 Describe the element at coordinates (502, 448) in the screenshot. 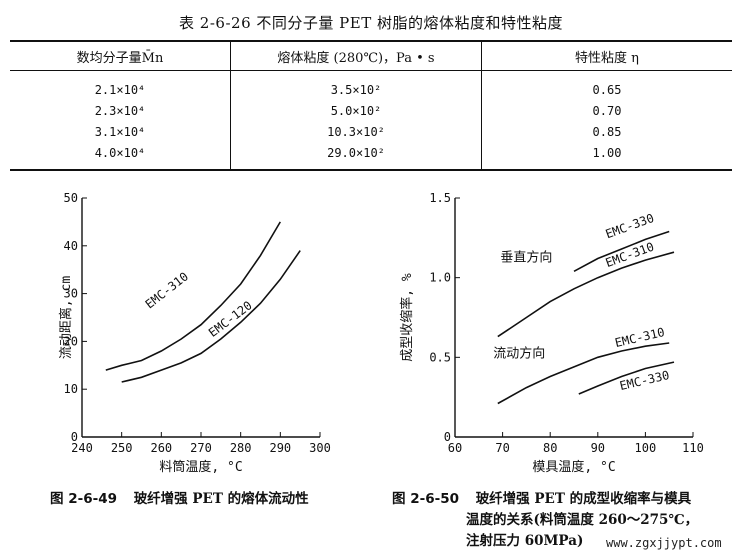

I see `x-tick-label: 70` at that location.